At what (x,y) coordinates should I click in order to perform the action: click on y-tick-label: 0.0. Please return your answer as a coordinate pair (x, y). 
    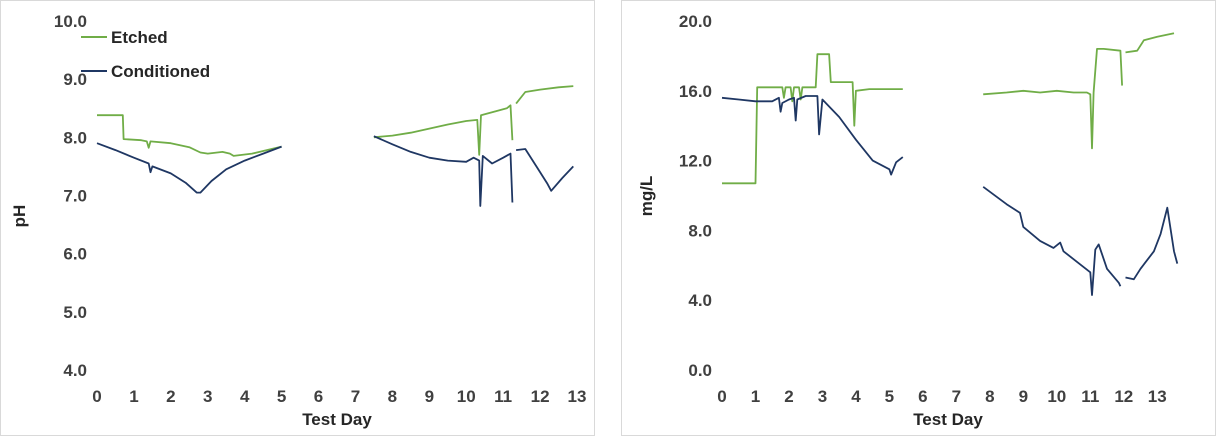
    Looking at the image, I should click on (700, 370).